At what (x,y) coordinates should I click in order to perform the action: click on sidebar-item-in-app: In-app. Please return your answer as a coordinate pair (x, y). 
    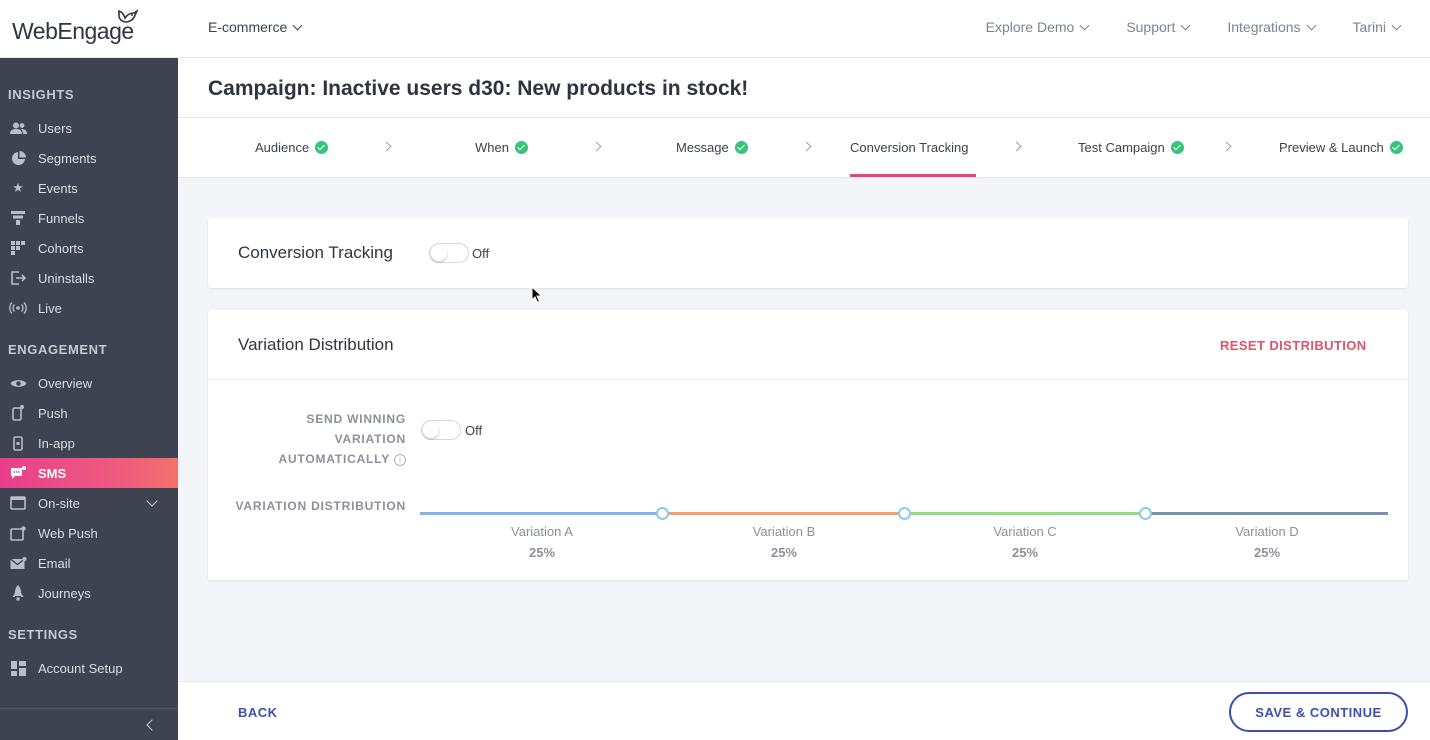
    Looking at the image, I should click on (89, 443).